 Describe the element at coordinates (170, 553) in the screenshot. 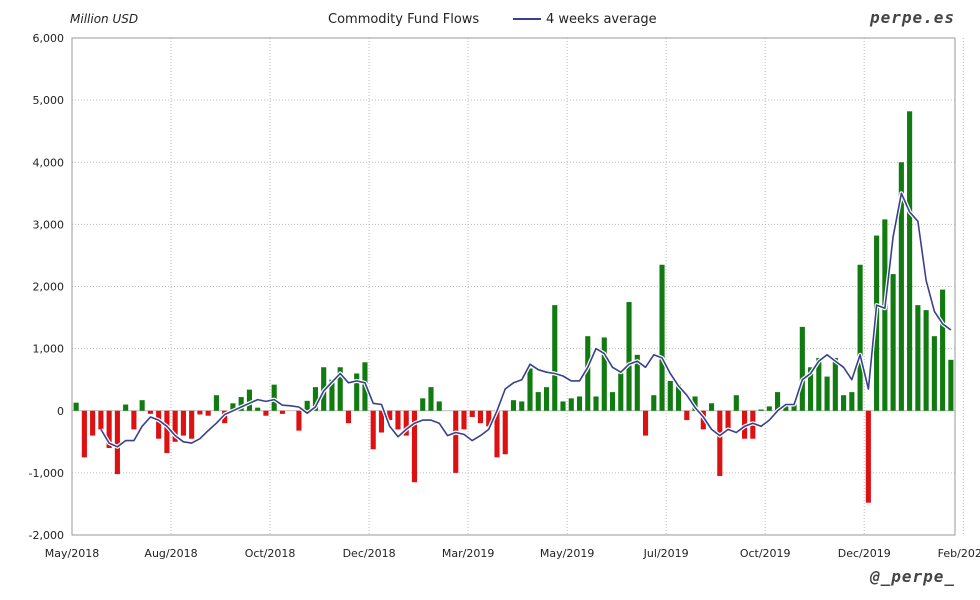

I see `x-tick-label: Aug/2018` at that location.